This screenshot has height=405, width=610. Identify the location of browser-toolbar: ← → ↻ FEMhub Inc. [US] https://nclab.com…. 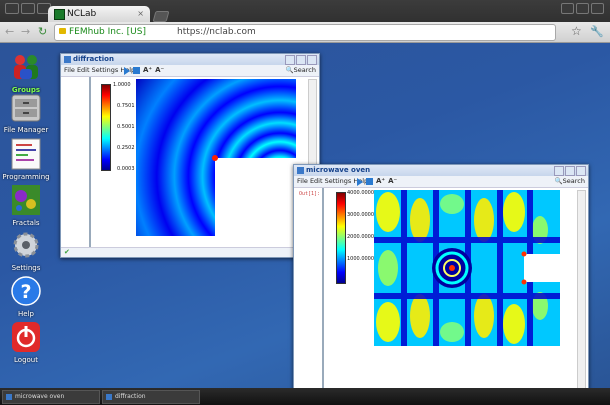
(305, 32).